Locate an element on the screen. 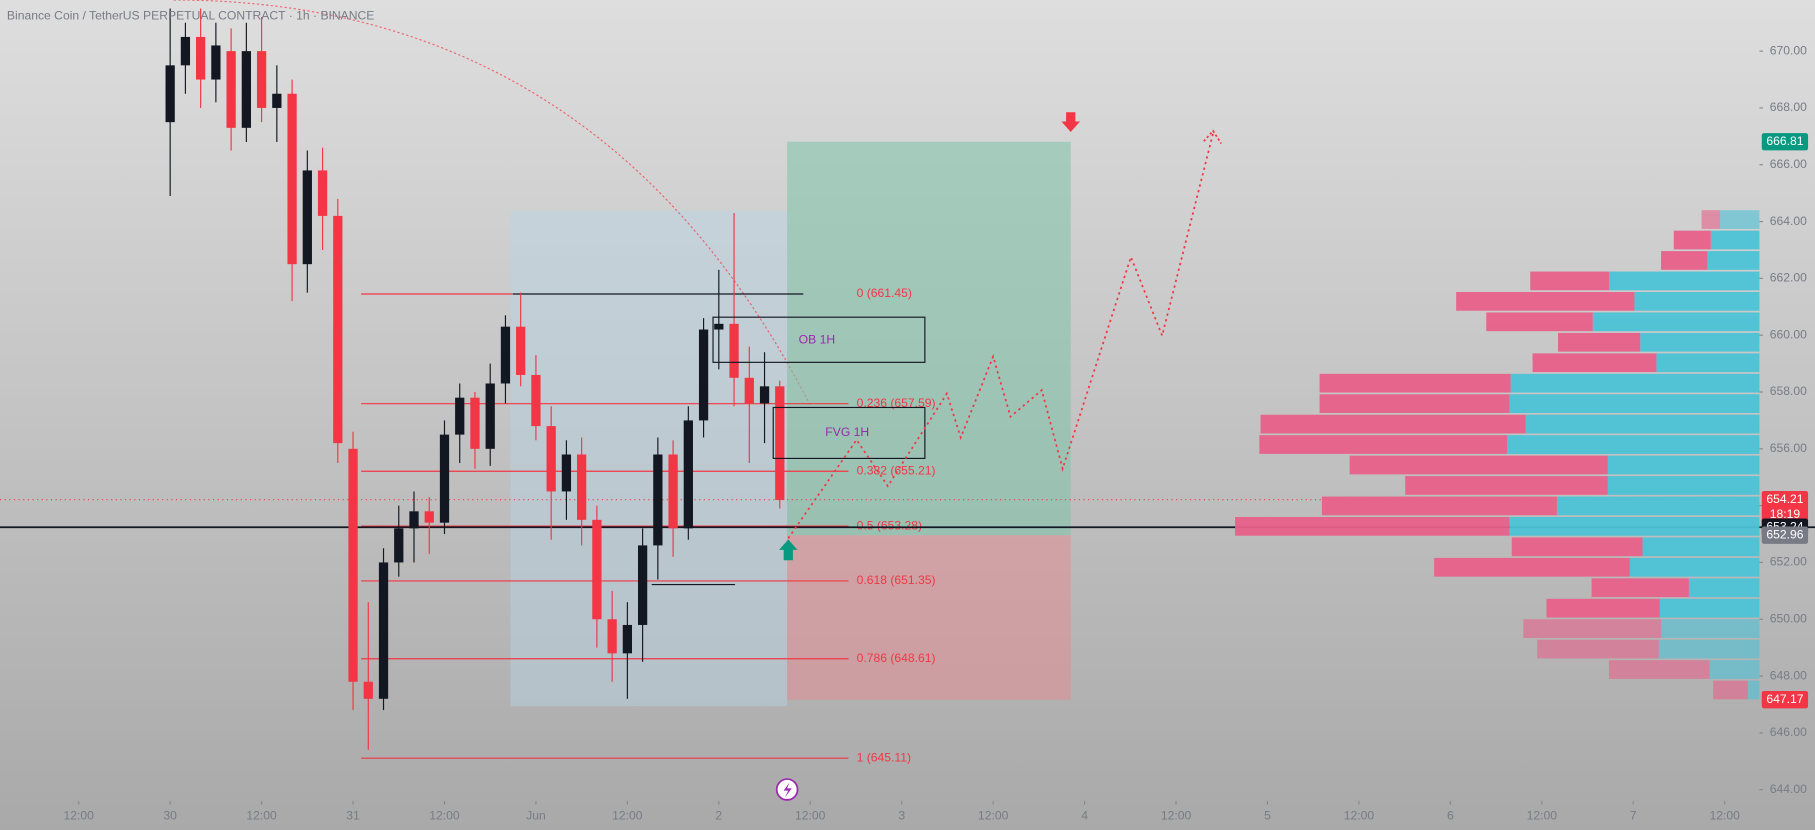 This screenshot has width=1815, height=830. y-tick-label: 650.00 is located at coordinates (1788, 618).